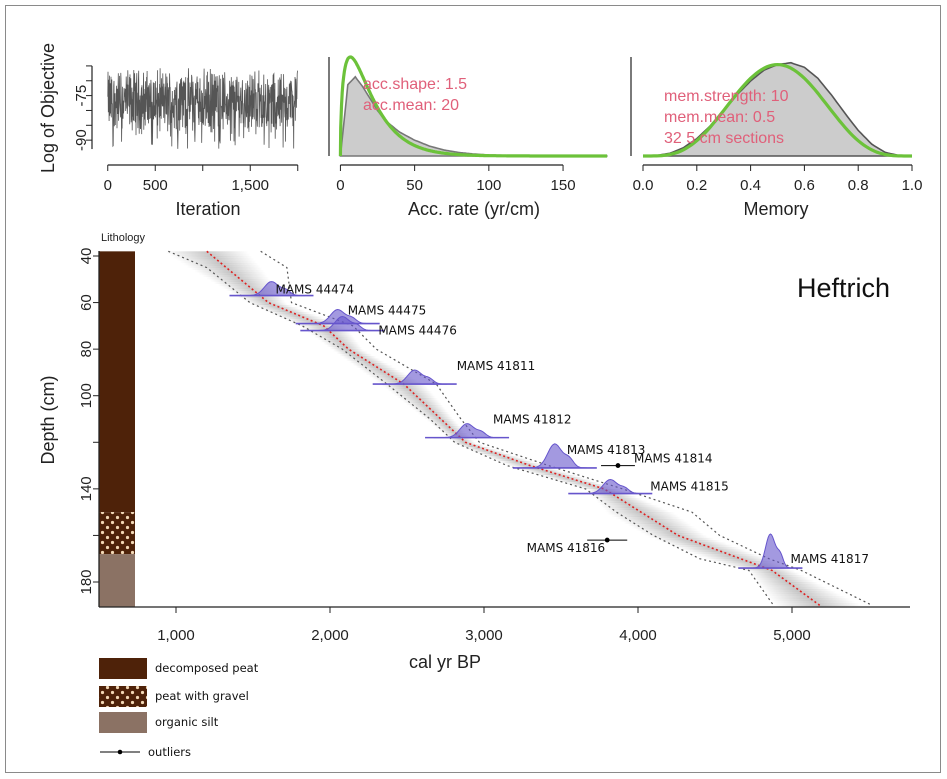  I want to click on age-depth-x-tick-label: 4,000, so click(638, 635).